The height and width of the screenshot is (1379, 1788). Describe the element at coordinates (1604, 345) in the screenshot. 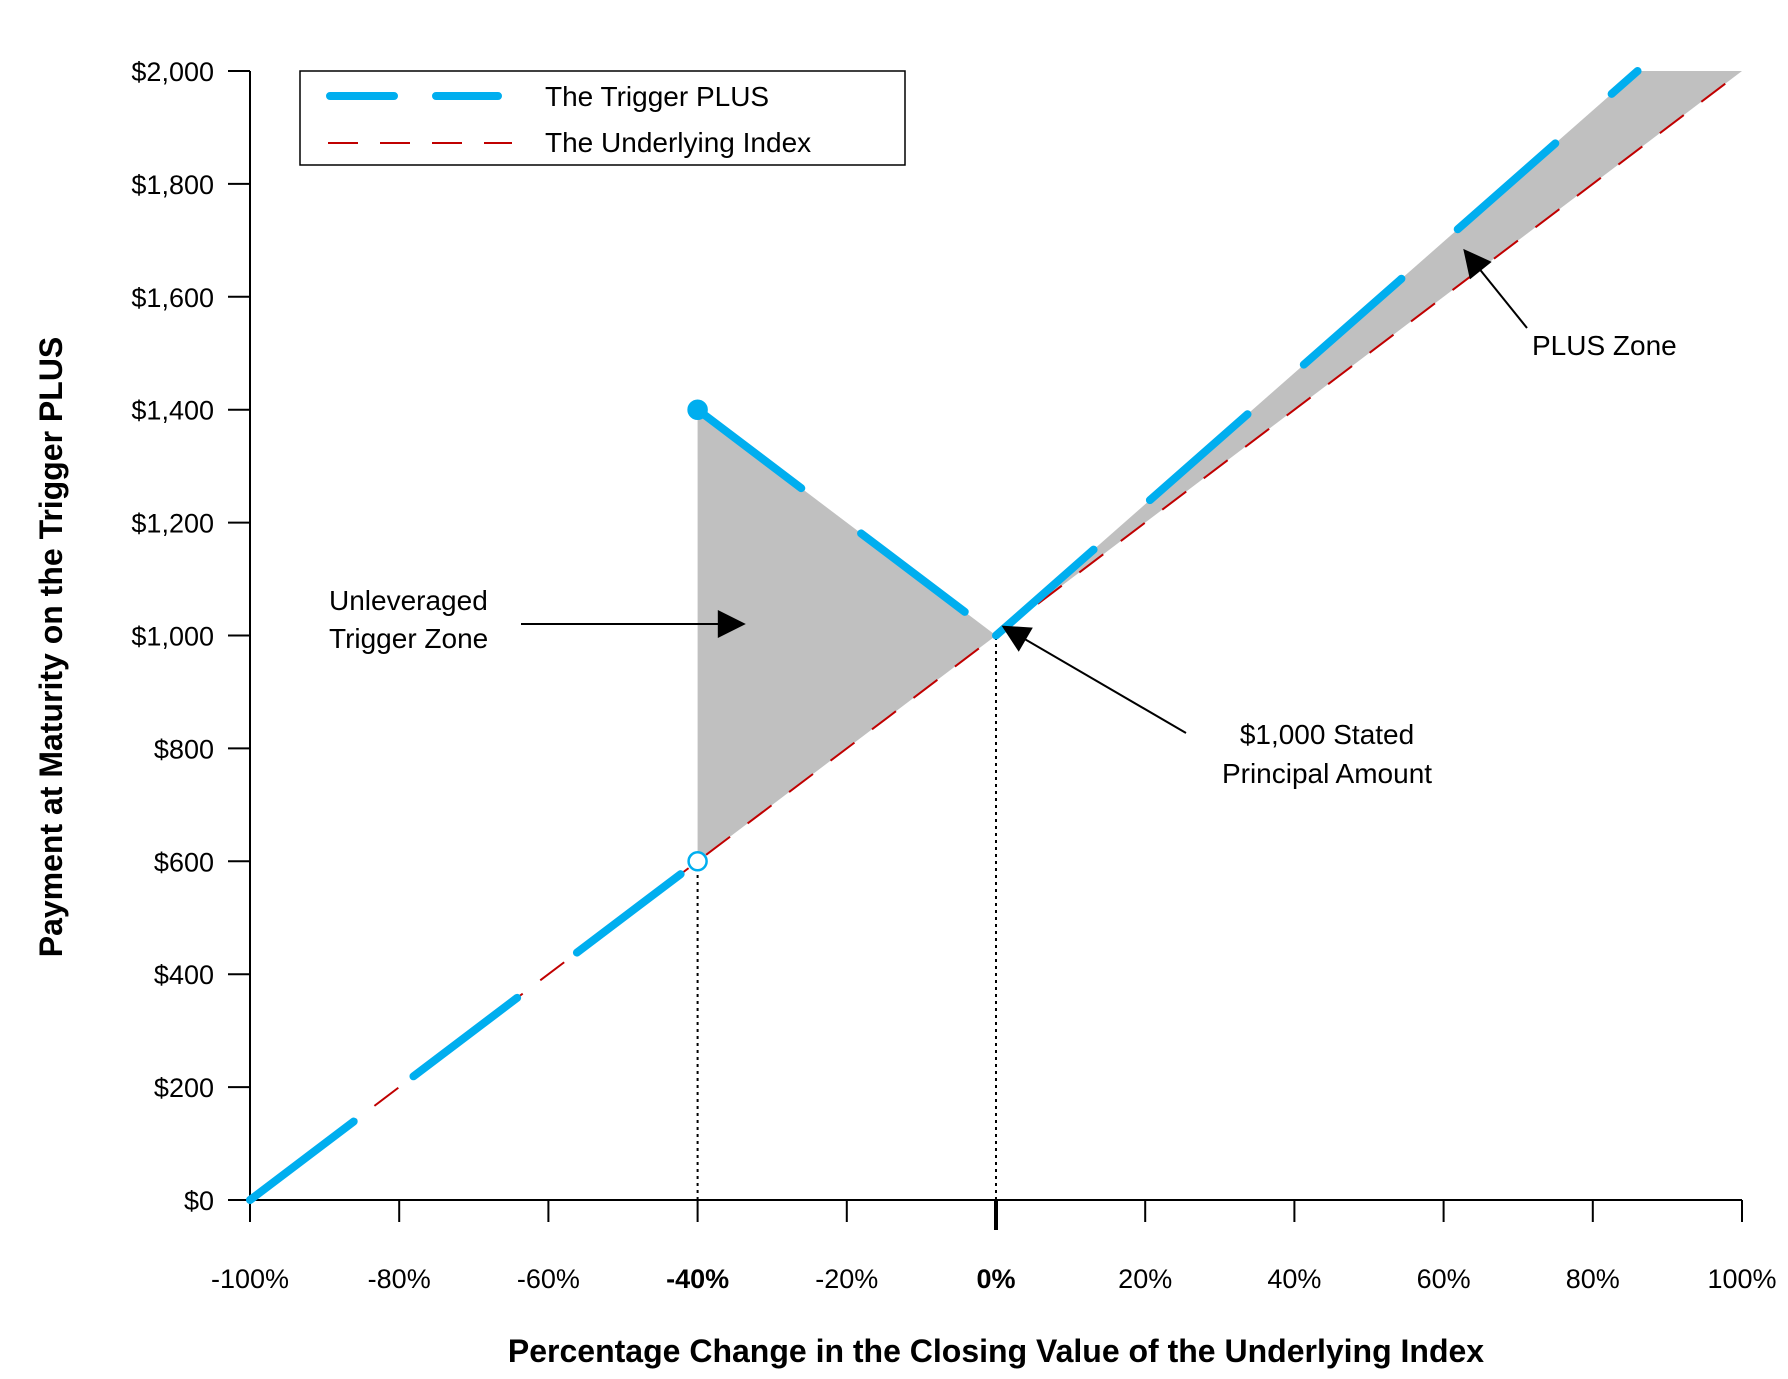

I see `annotation-text: PLUS Zone` at that location.